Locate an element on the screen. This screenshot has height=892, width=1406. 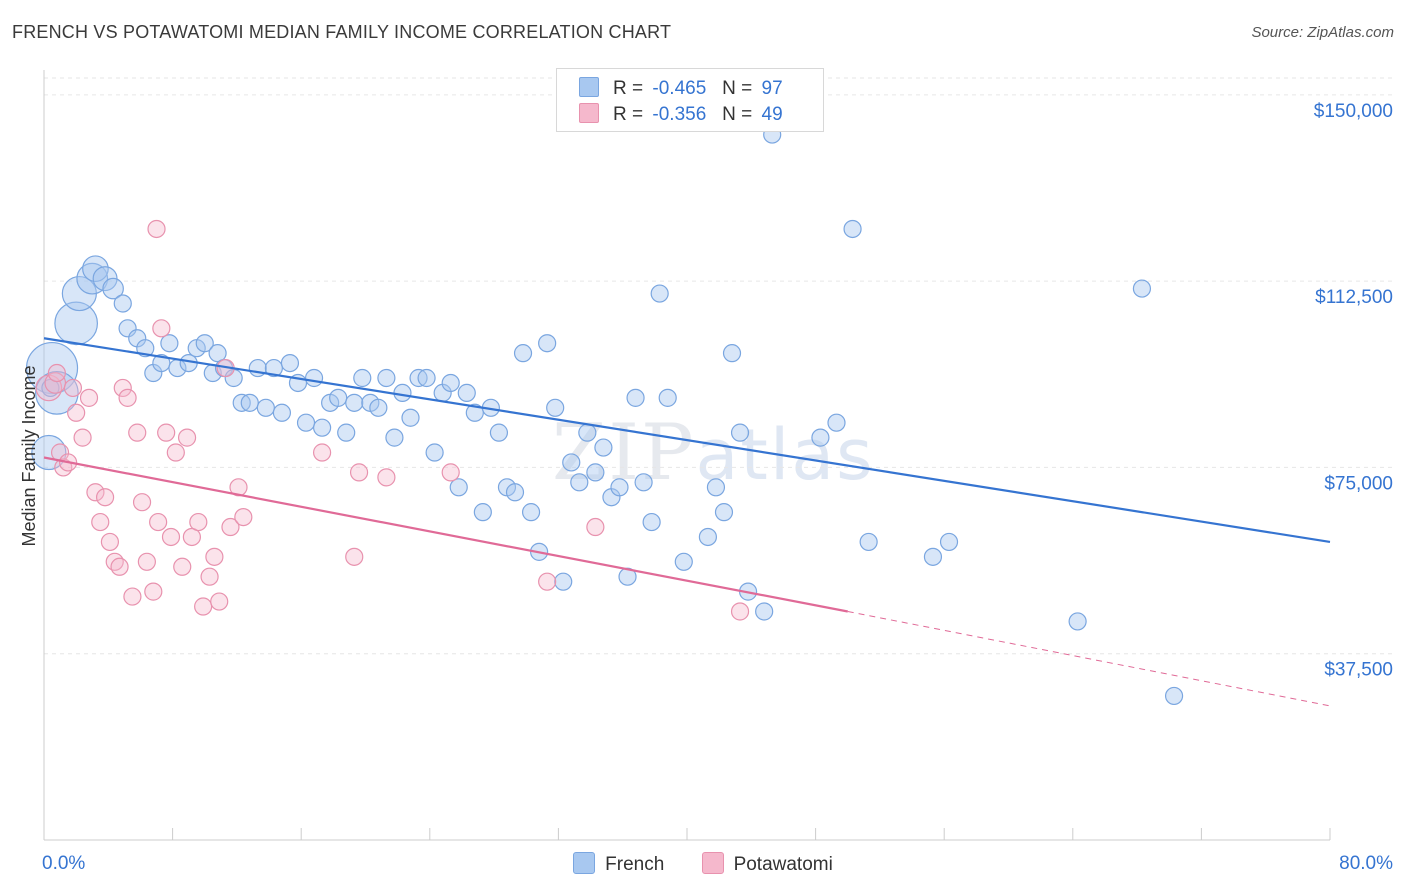
y-tick-label: $150,000 is located at coordinates (1353, 111).